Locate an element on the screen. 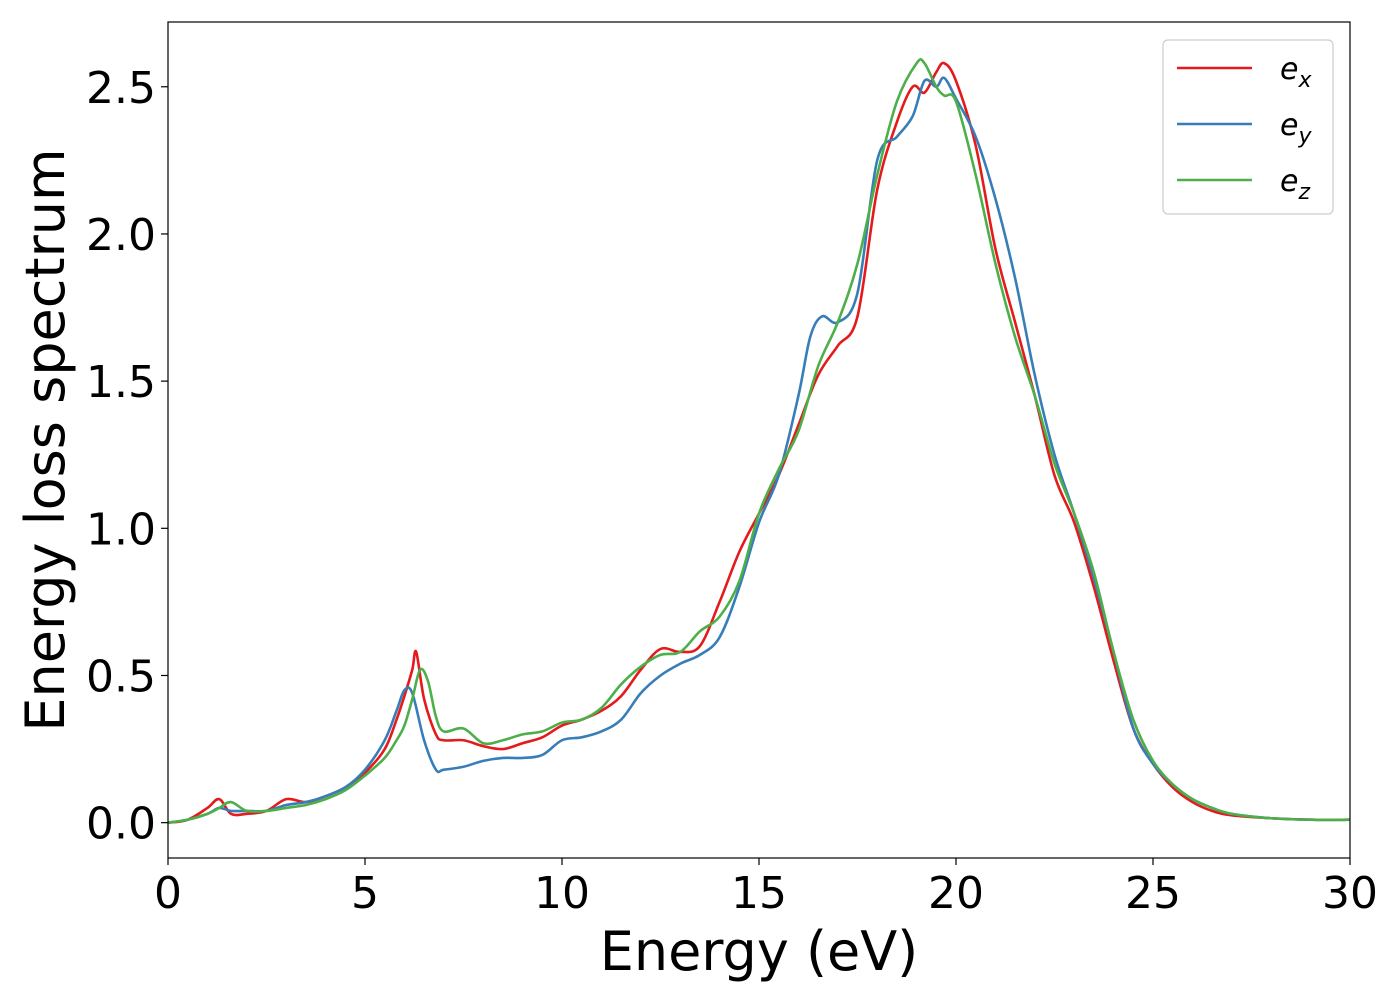  legend-label: ey is located at coordinates (1296, 128).